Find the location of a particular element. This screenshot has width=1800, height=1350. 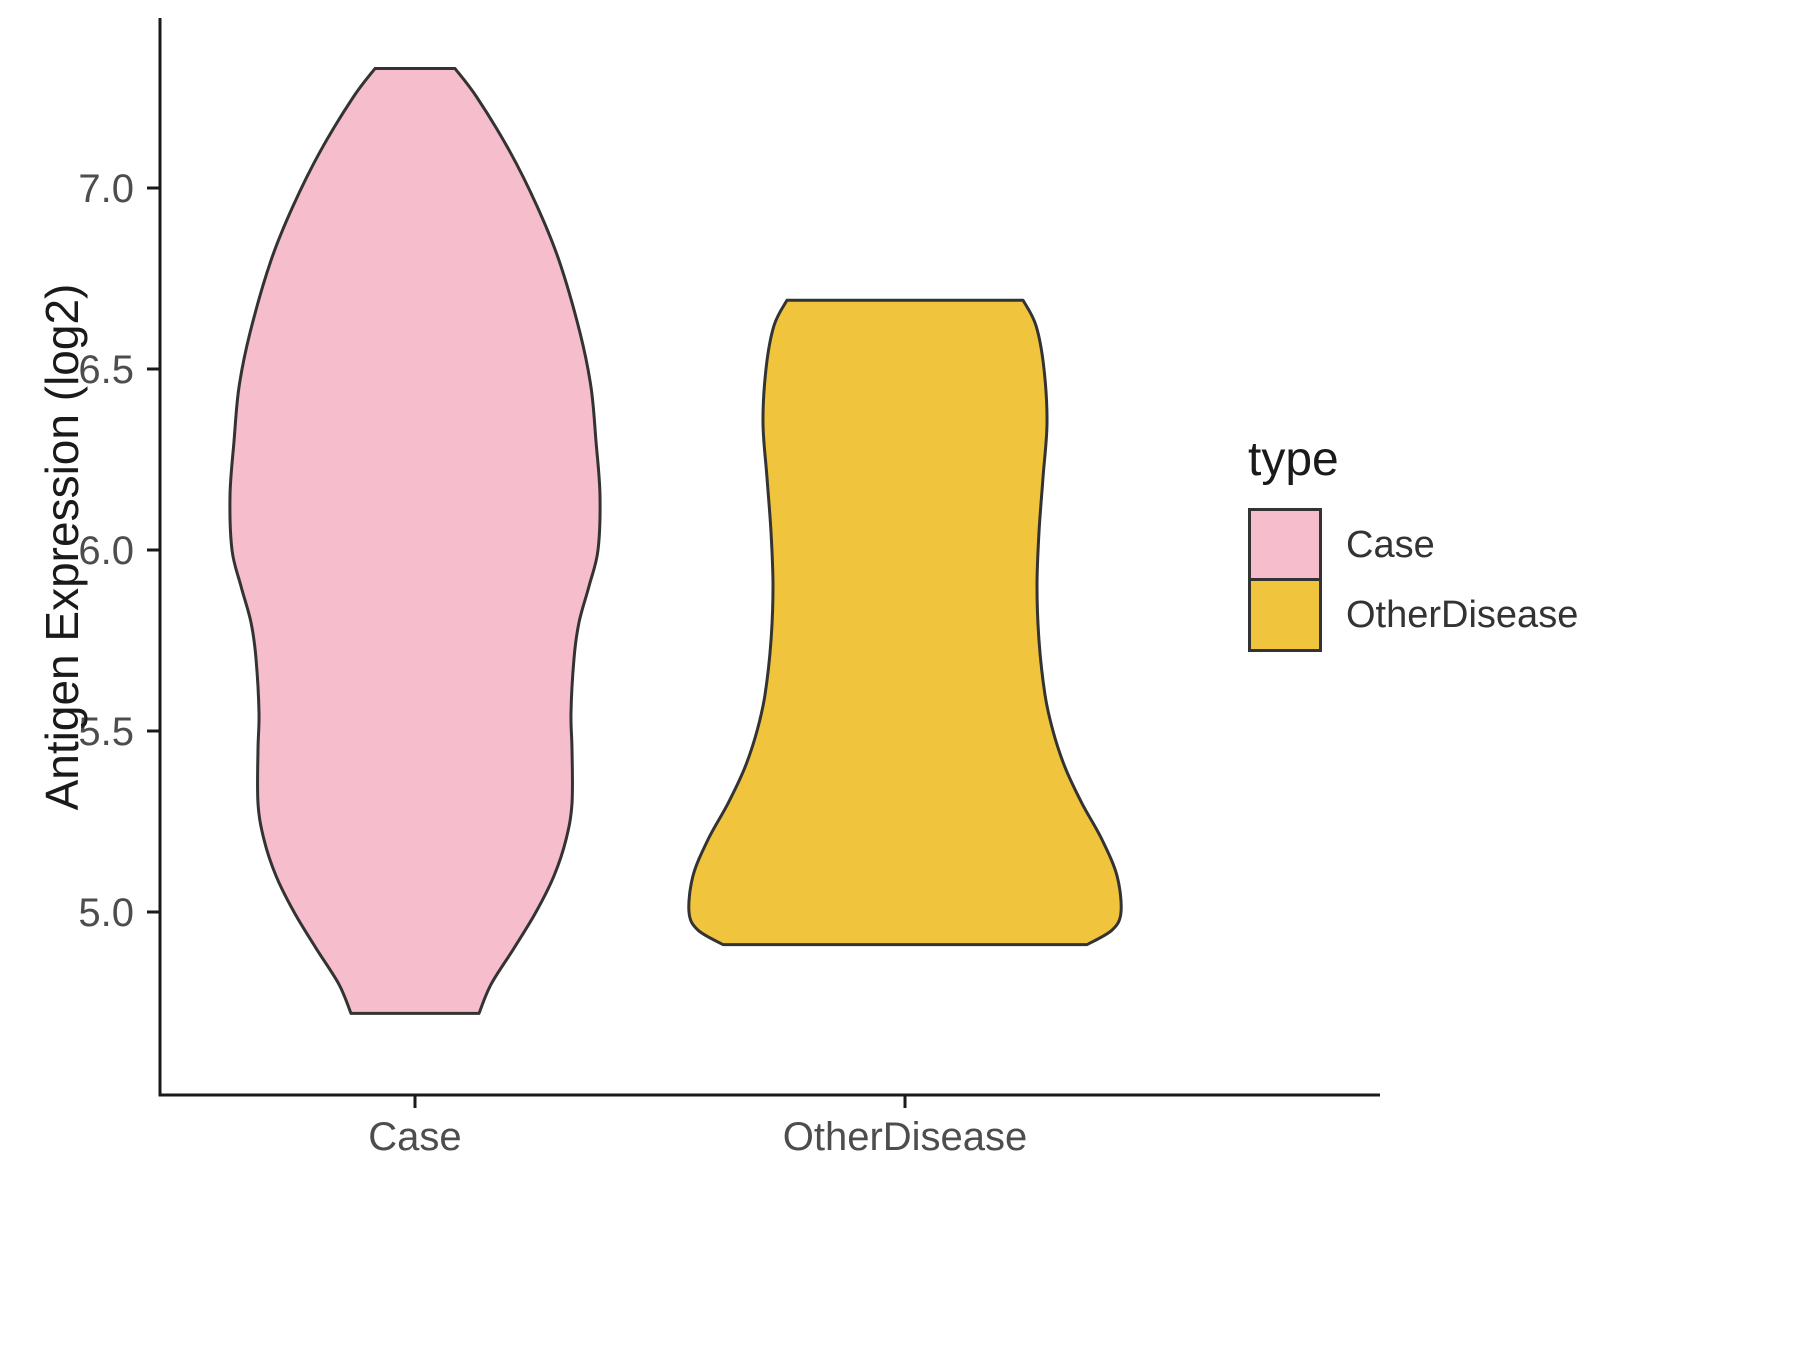

x-tick-label-otherdisease: OtherDisease is located at coordinates (905, 1137).